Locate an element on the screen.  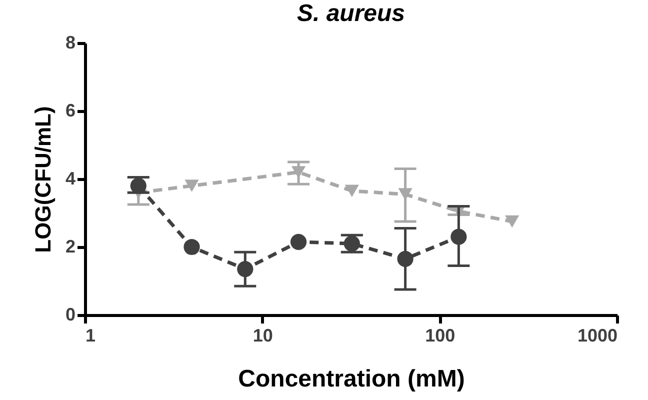
x-axis-title: Concentration (mM) is located at coordinates (351, 379).